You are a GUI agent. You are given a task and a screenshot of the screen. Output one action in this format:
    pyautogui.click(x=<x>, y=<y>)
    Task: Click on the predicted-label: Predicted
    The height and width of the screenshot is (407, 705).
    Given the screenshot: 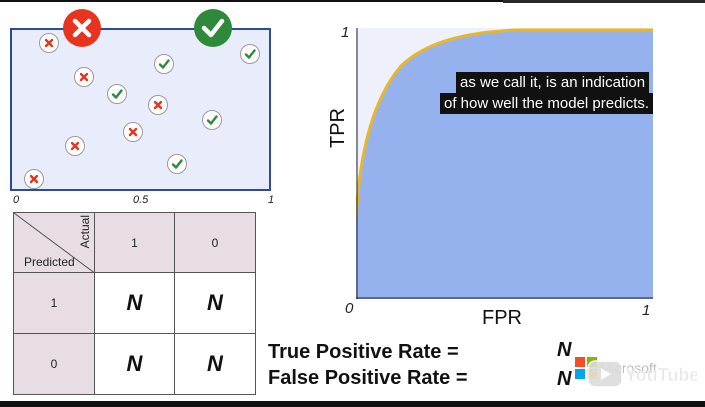 What is the action you would take?
    pyautogui.click(x=49, y=262)
    